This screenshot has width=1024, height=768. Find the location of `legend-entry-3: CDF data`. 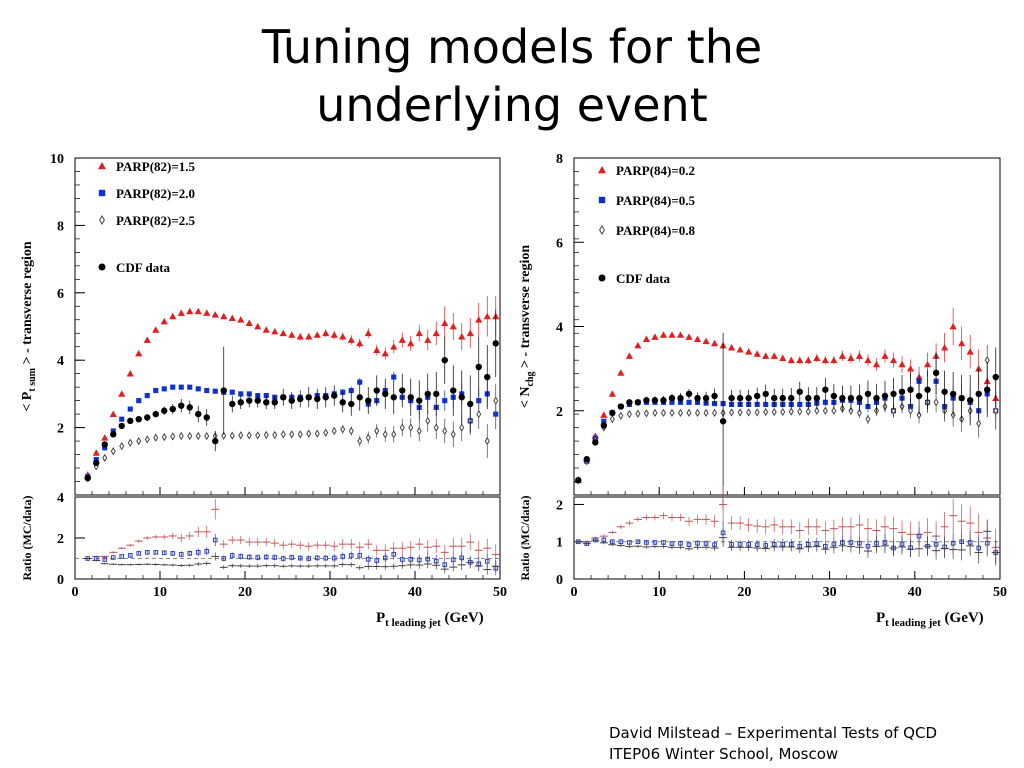

legend-entry-3: CDF data is located at coordinates (134, 267).